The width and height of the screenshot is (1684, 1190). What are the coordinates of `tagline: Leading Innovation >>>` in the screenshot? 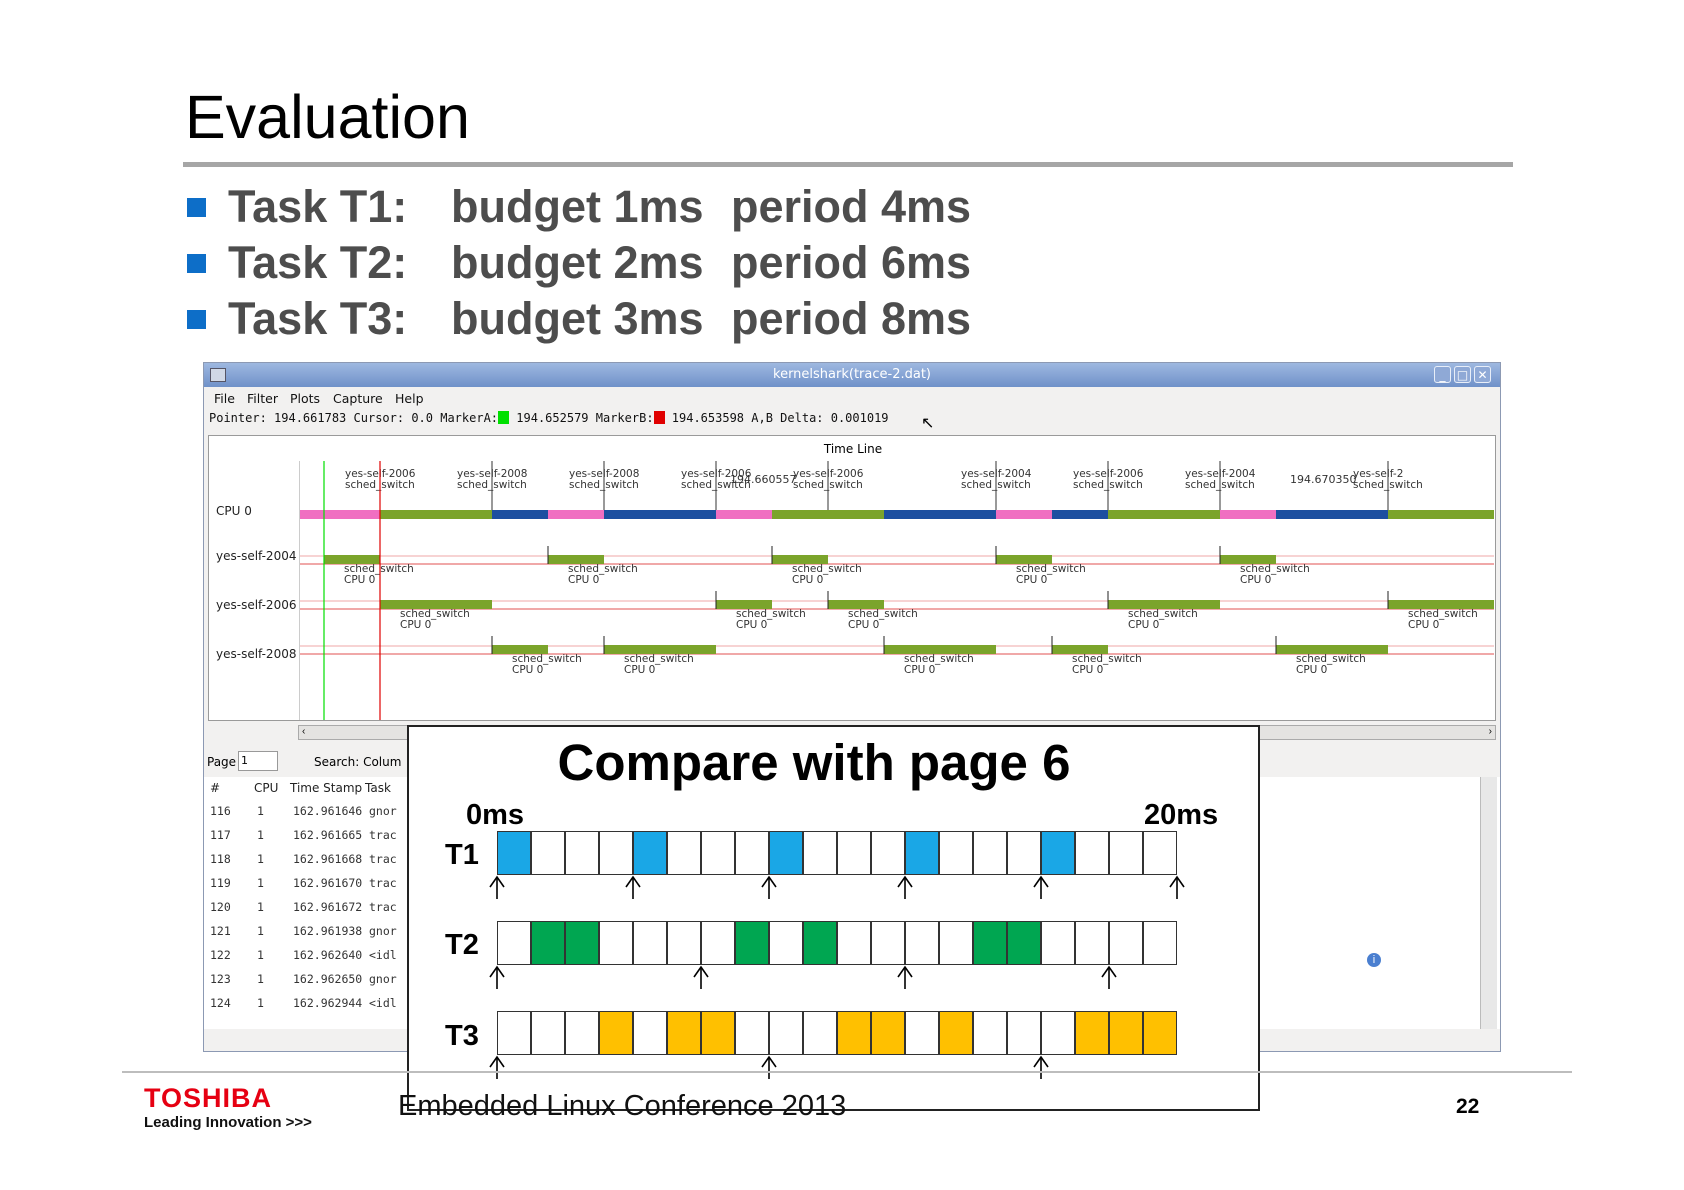 It's located at (228, 1122).